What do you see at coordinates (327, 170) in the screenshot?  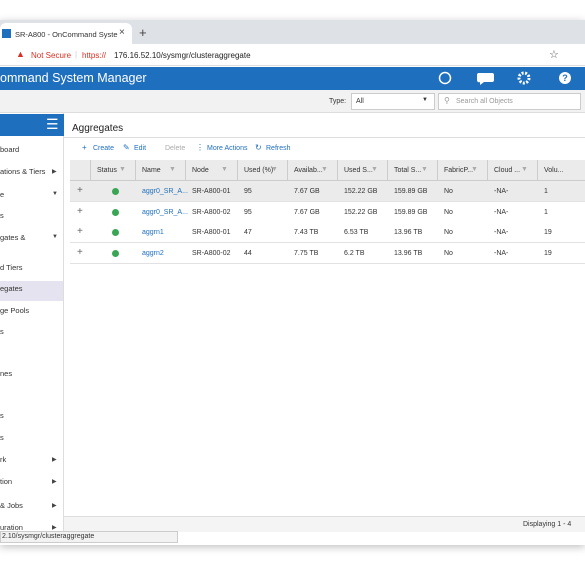 I see `table-header` at bounding box center [327, 170].